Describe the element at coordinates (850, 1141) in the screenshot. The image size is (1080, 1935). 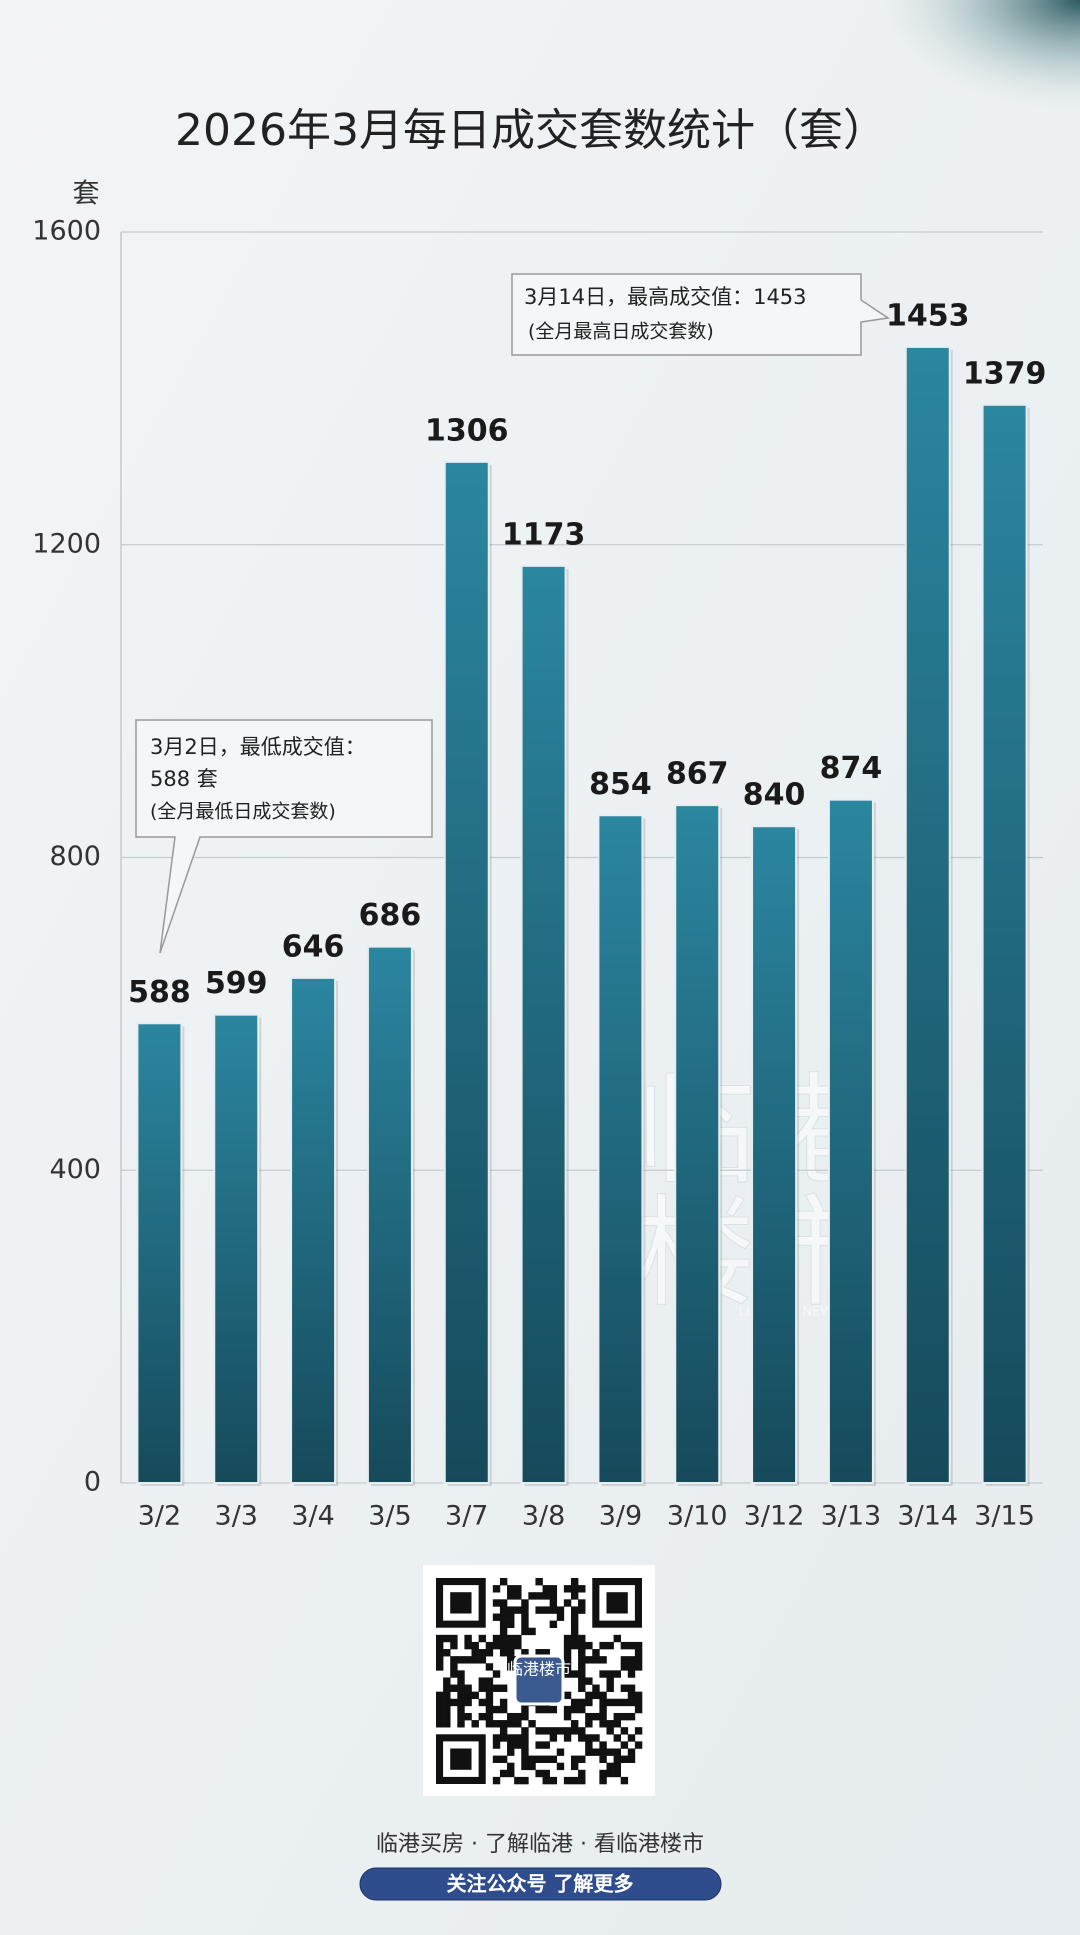
I see `bar` at that location.